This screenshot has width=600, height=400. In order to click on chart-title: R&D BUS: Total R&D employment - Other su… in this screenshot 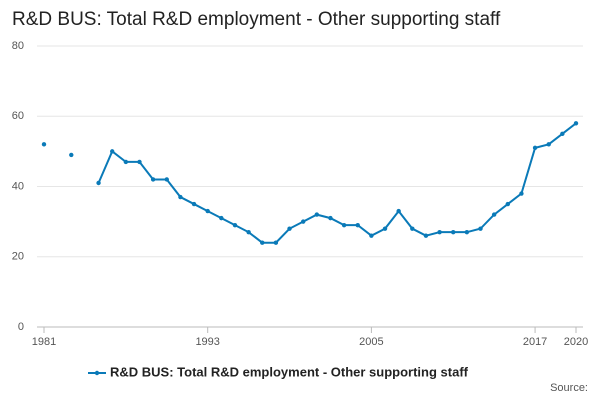, I will do `click(256, 19)`.